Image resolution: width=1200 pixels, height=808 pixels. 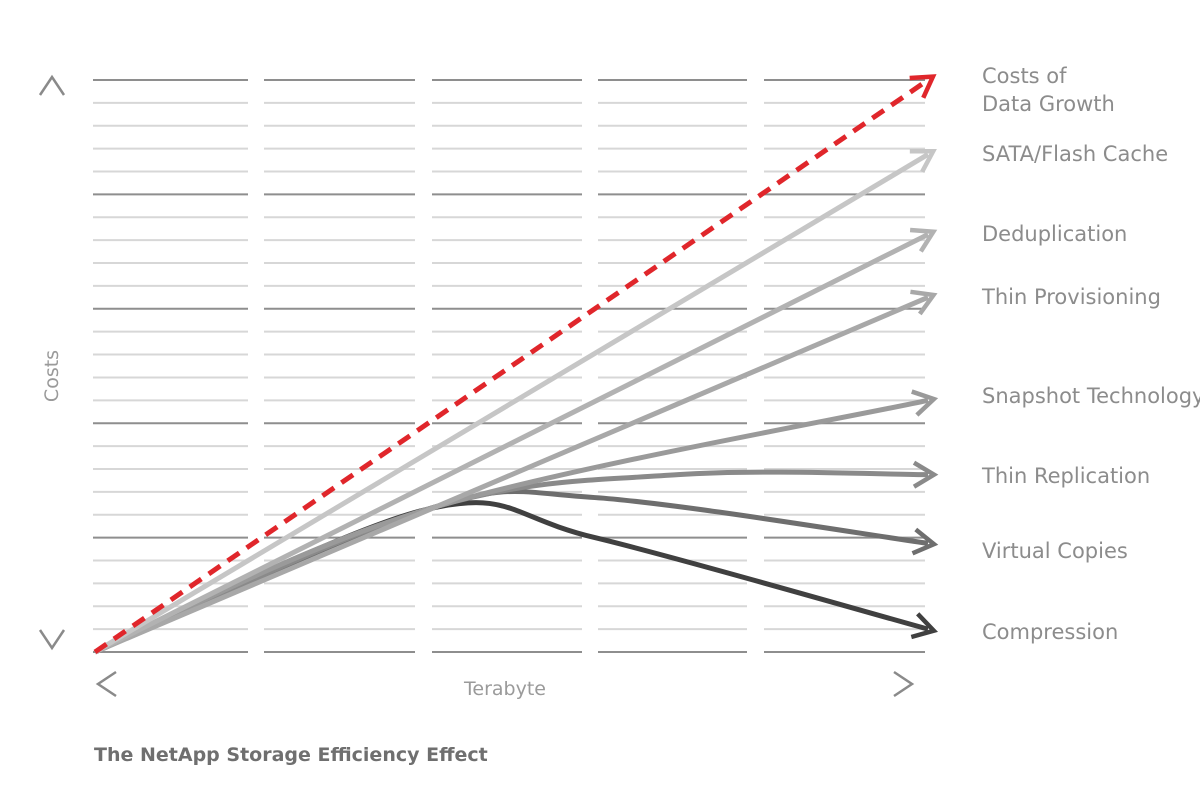 What do you see at coordinates (1055, 551) in the screenshot?
I see `label-virtual-copies: Virtual Copies` at bounding box center [1055, 551].